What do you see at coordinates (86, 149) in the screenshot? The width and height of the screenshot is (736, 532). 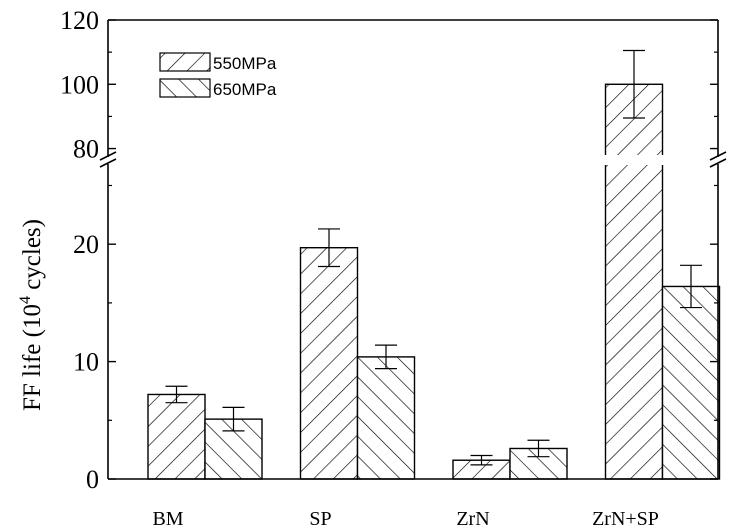 I see `y-tick-label-80: 80` at bounding box center [86, 149].